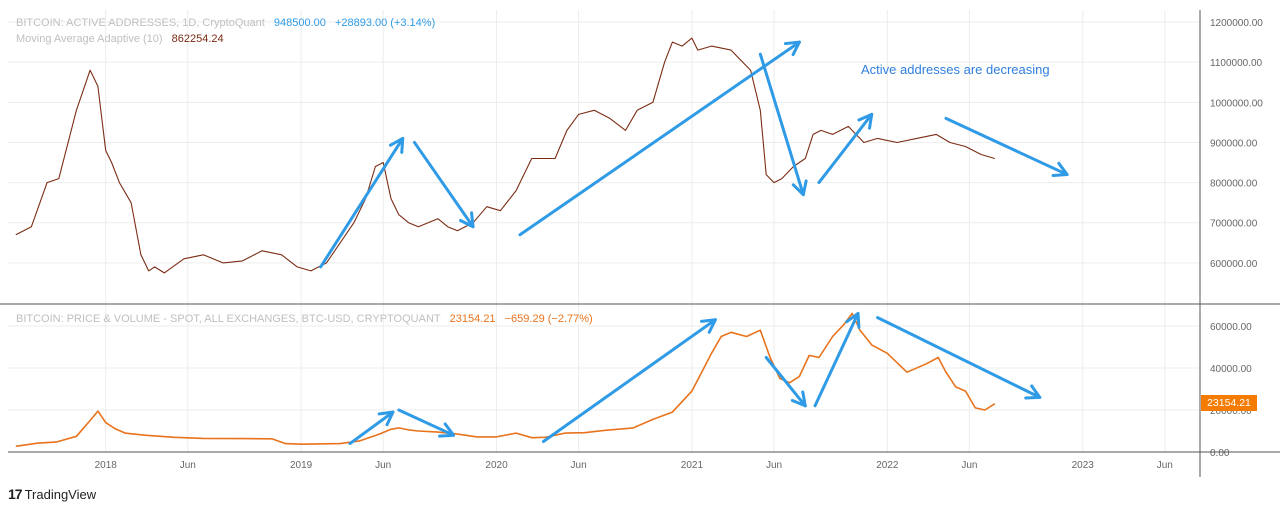  I want to click on y-tick-label: 600000.00, so click(1234, 264).